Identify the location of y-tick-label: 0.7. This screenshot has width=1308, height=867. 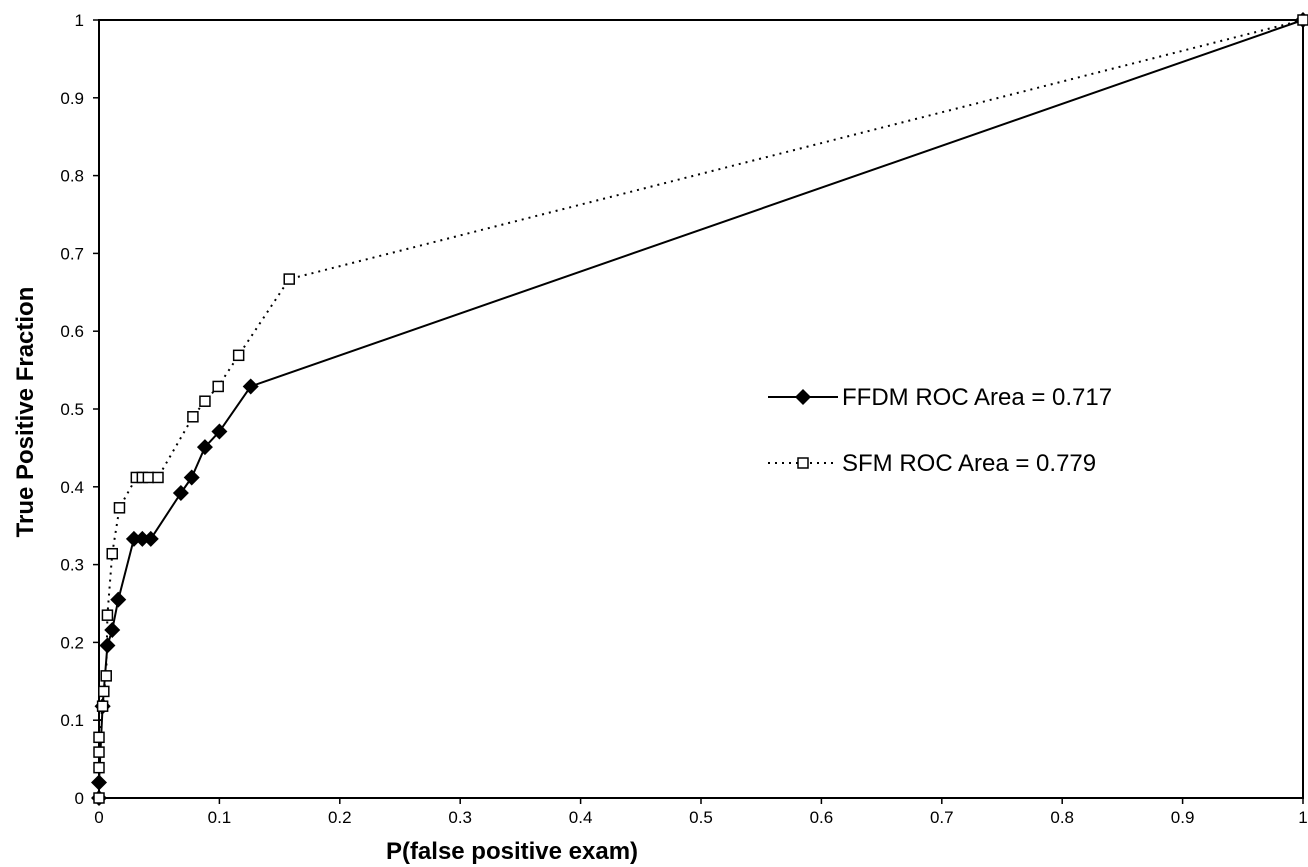
(72, 253).